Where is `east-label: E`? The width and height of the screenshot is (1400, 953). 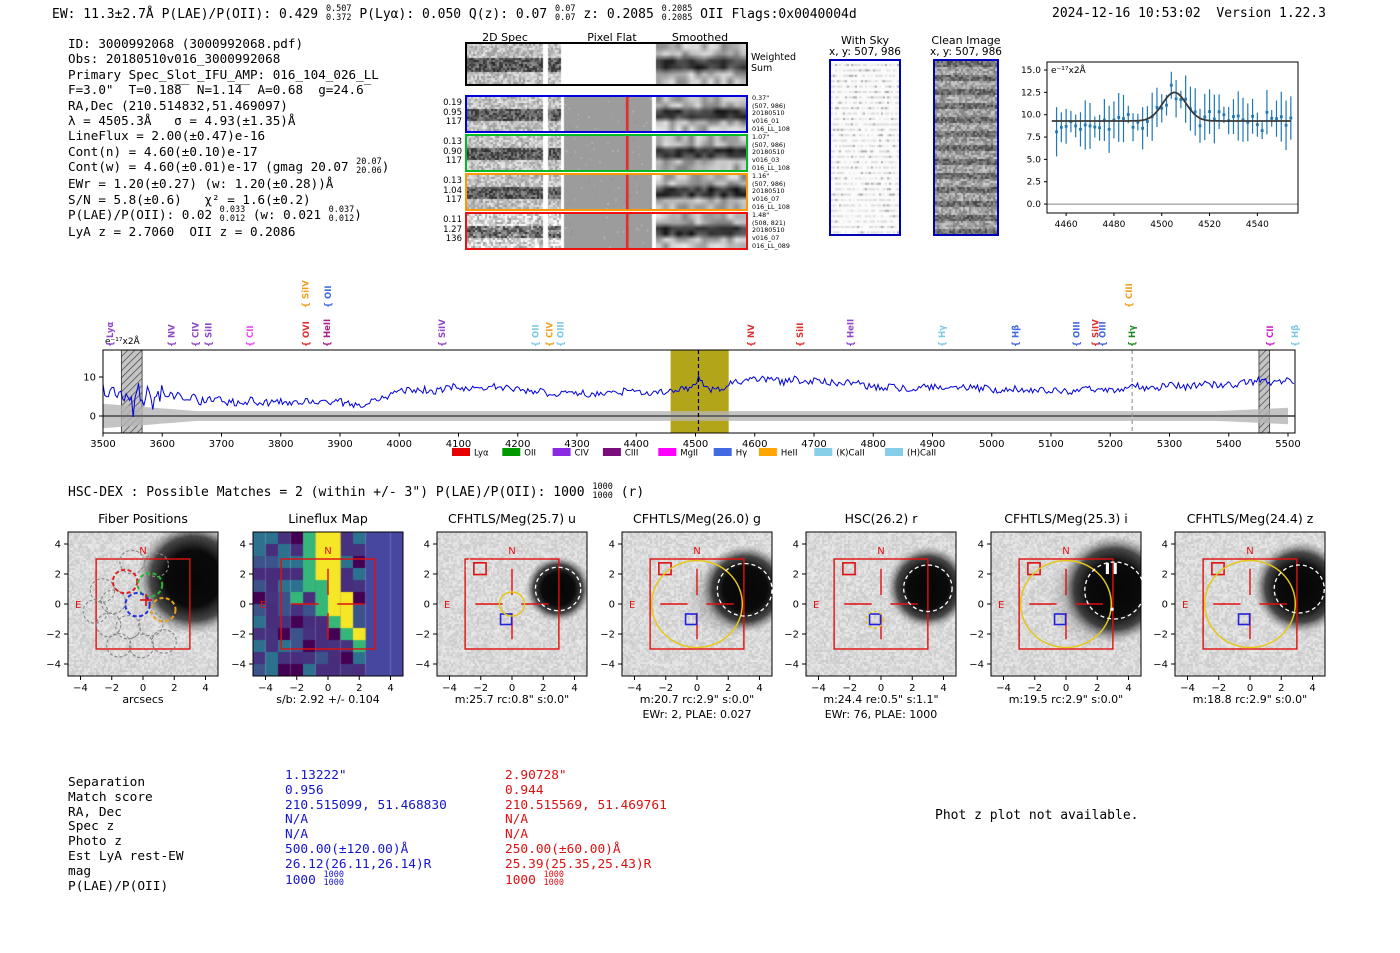 east-label: E is located at coordinates (1185, 605).